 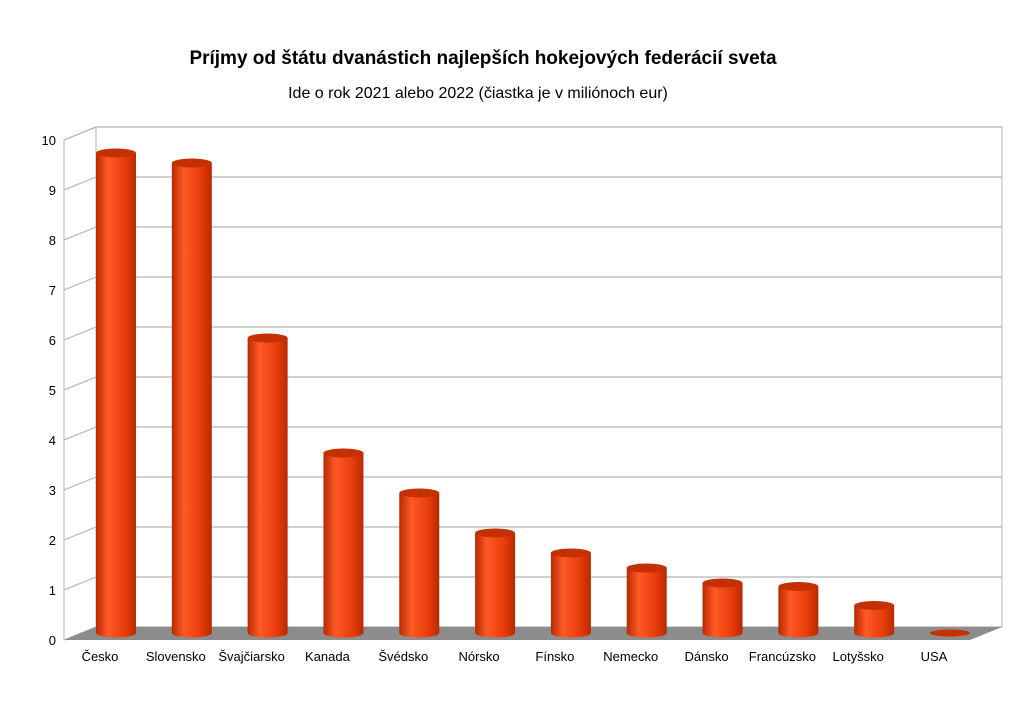 I want to click on chart-floor, so click(x=533, y=633).